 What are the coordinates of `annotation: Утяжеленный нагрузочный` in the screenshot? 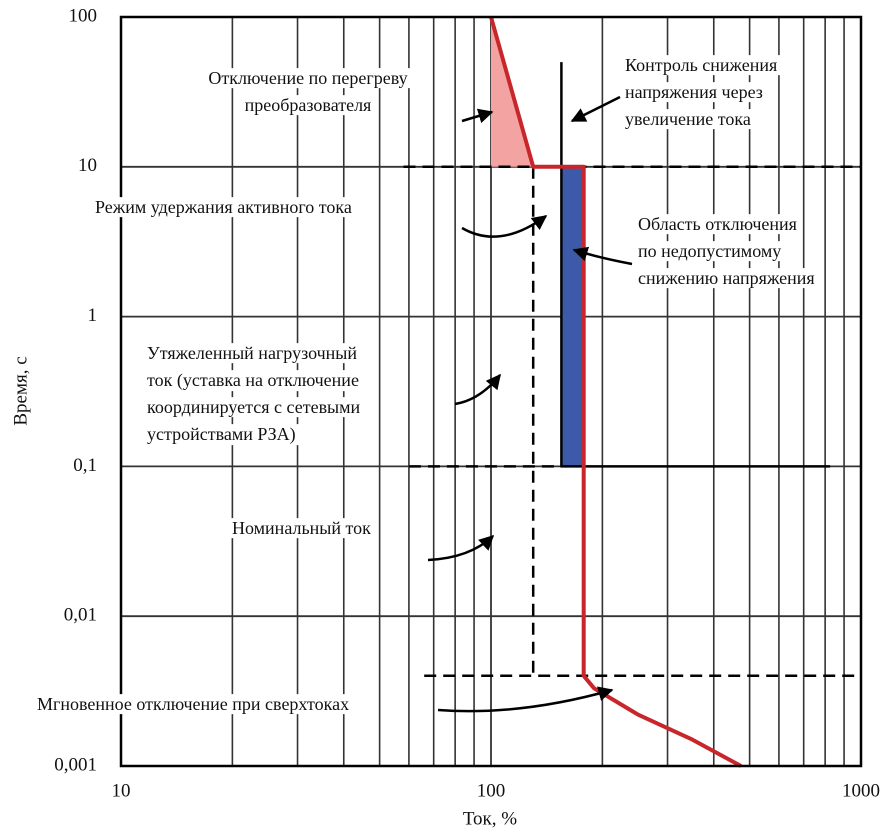 It's located at (252, 353).